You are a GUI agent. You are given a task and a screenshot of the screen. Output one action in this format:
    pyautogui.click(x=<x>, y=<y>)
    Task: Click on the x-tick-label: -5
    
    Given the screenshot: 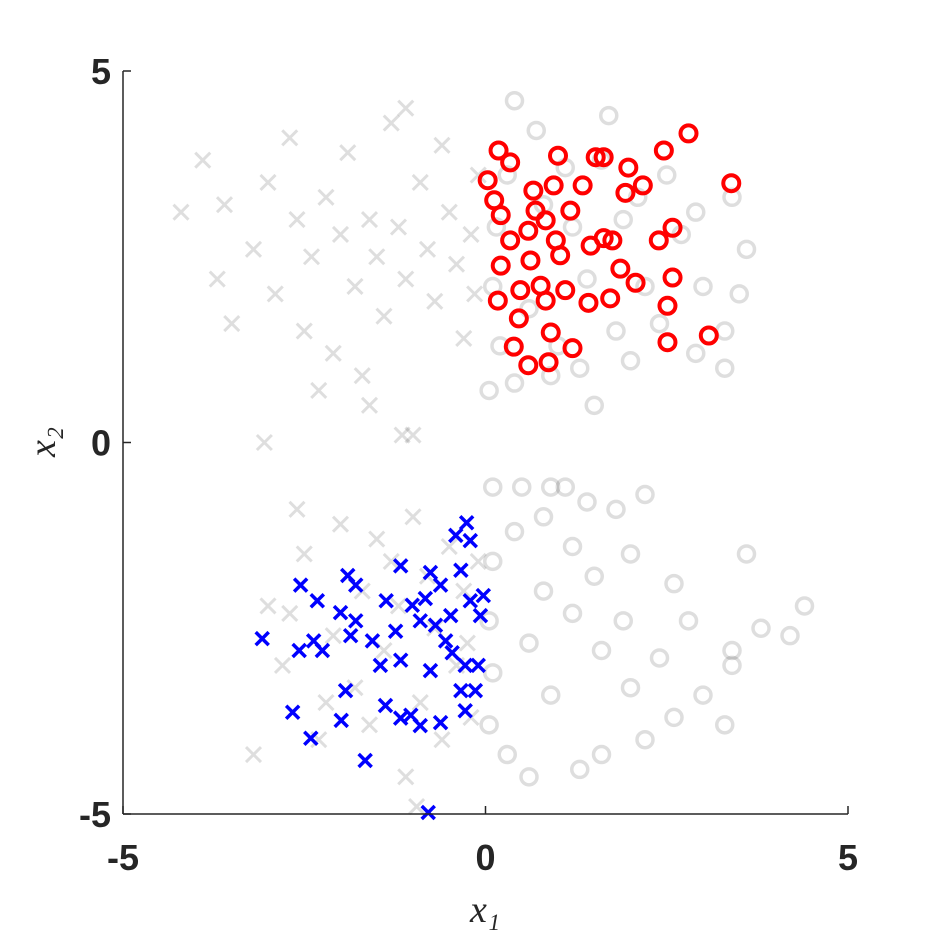 What is the action you would take?
    pyautogui.click(x=123, y=857)
    